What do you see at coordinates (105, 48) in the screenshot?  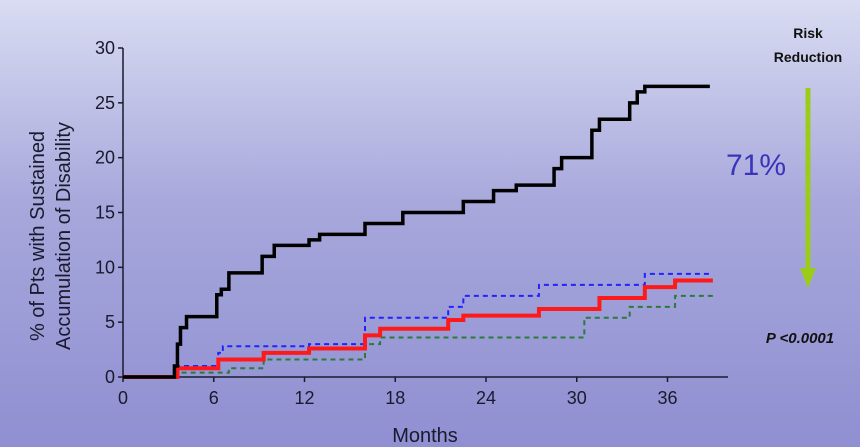 I see `y-tick-label: 30` at bounding box center [105, 48].